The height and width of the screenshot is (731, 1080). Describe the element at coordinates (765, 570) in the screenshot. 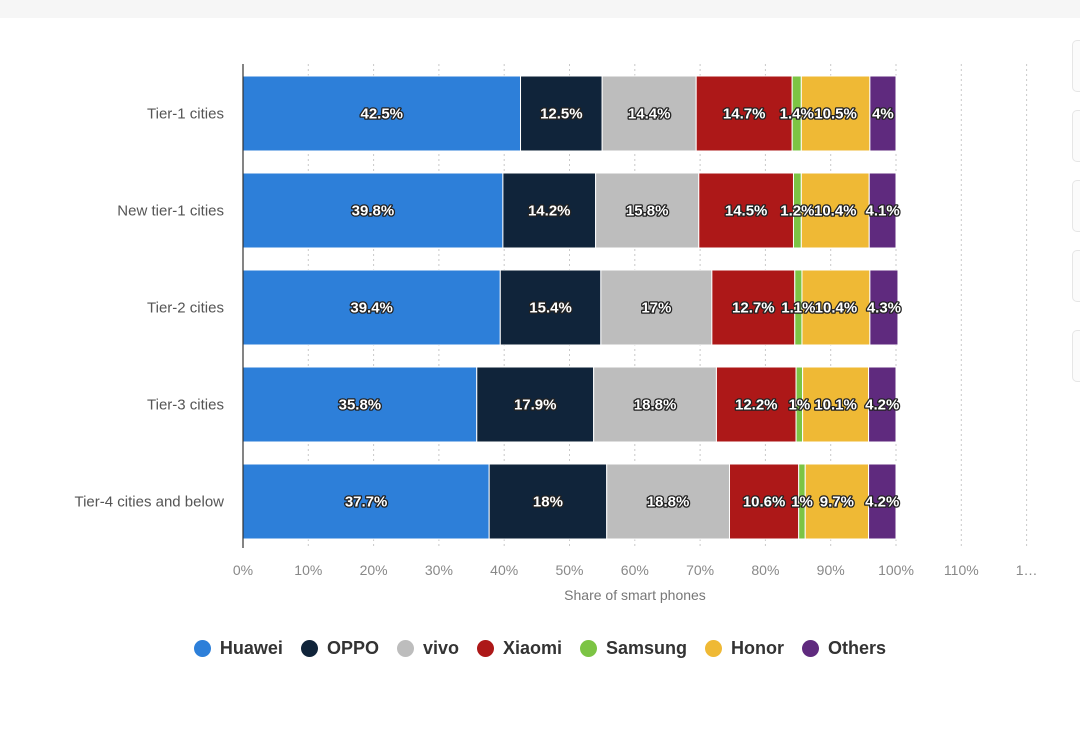

I see `x-tick-label: 80%` at that location.